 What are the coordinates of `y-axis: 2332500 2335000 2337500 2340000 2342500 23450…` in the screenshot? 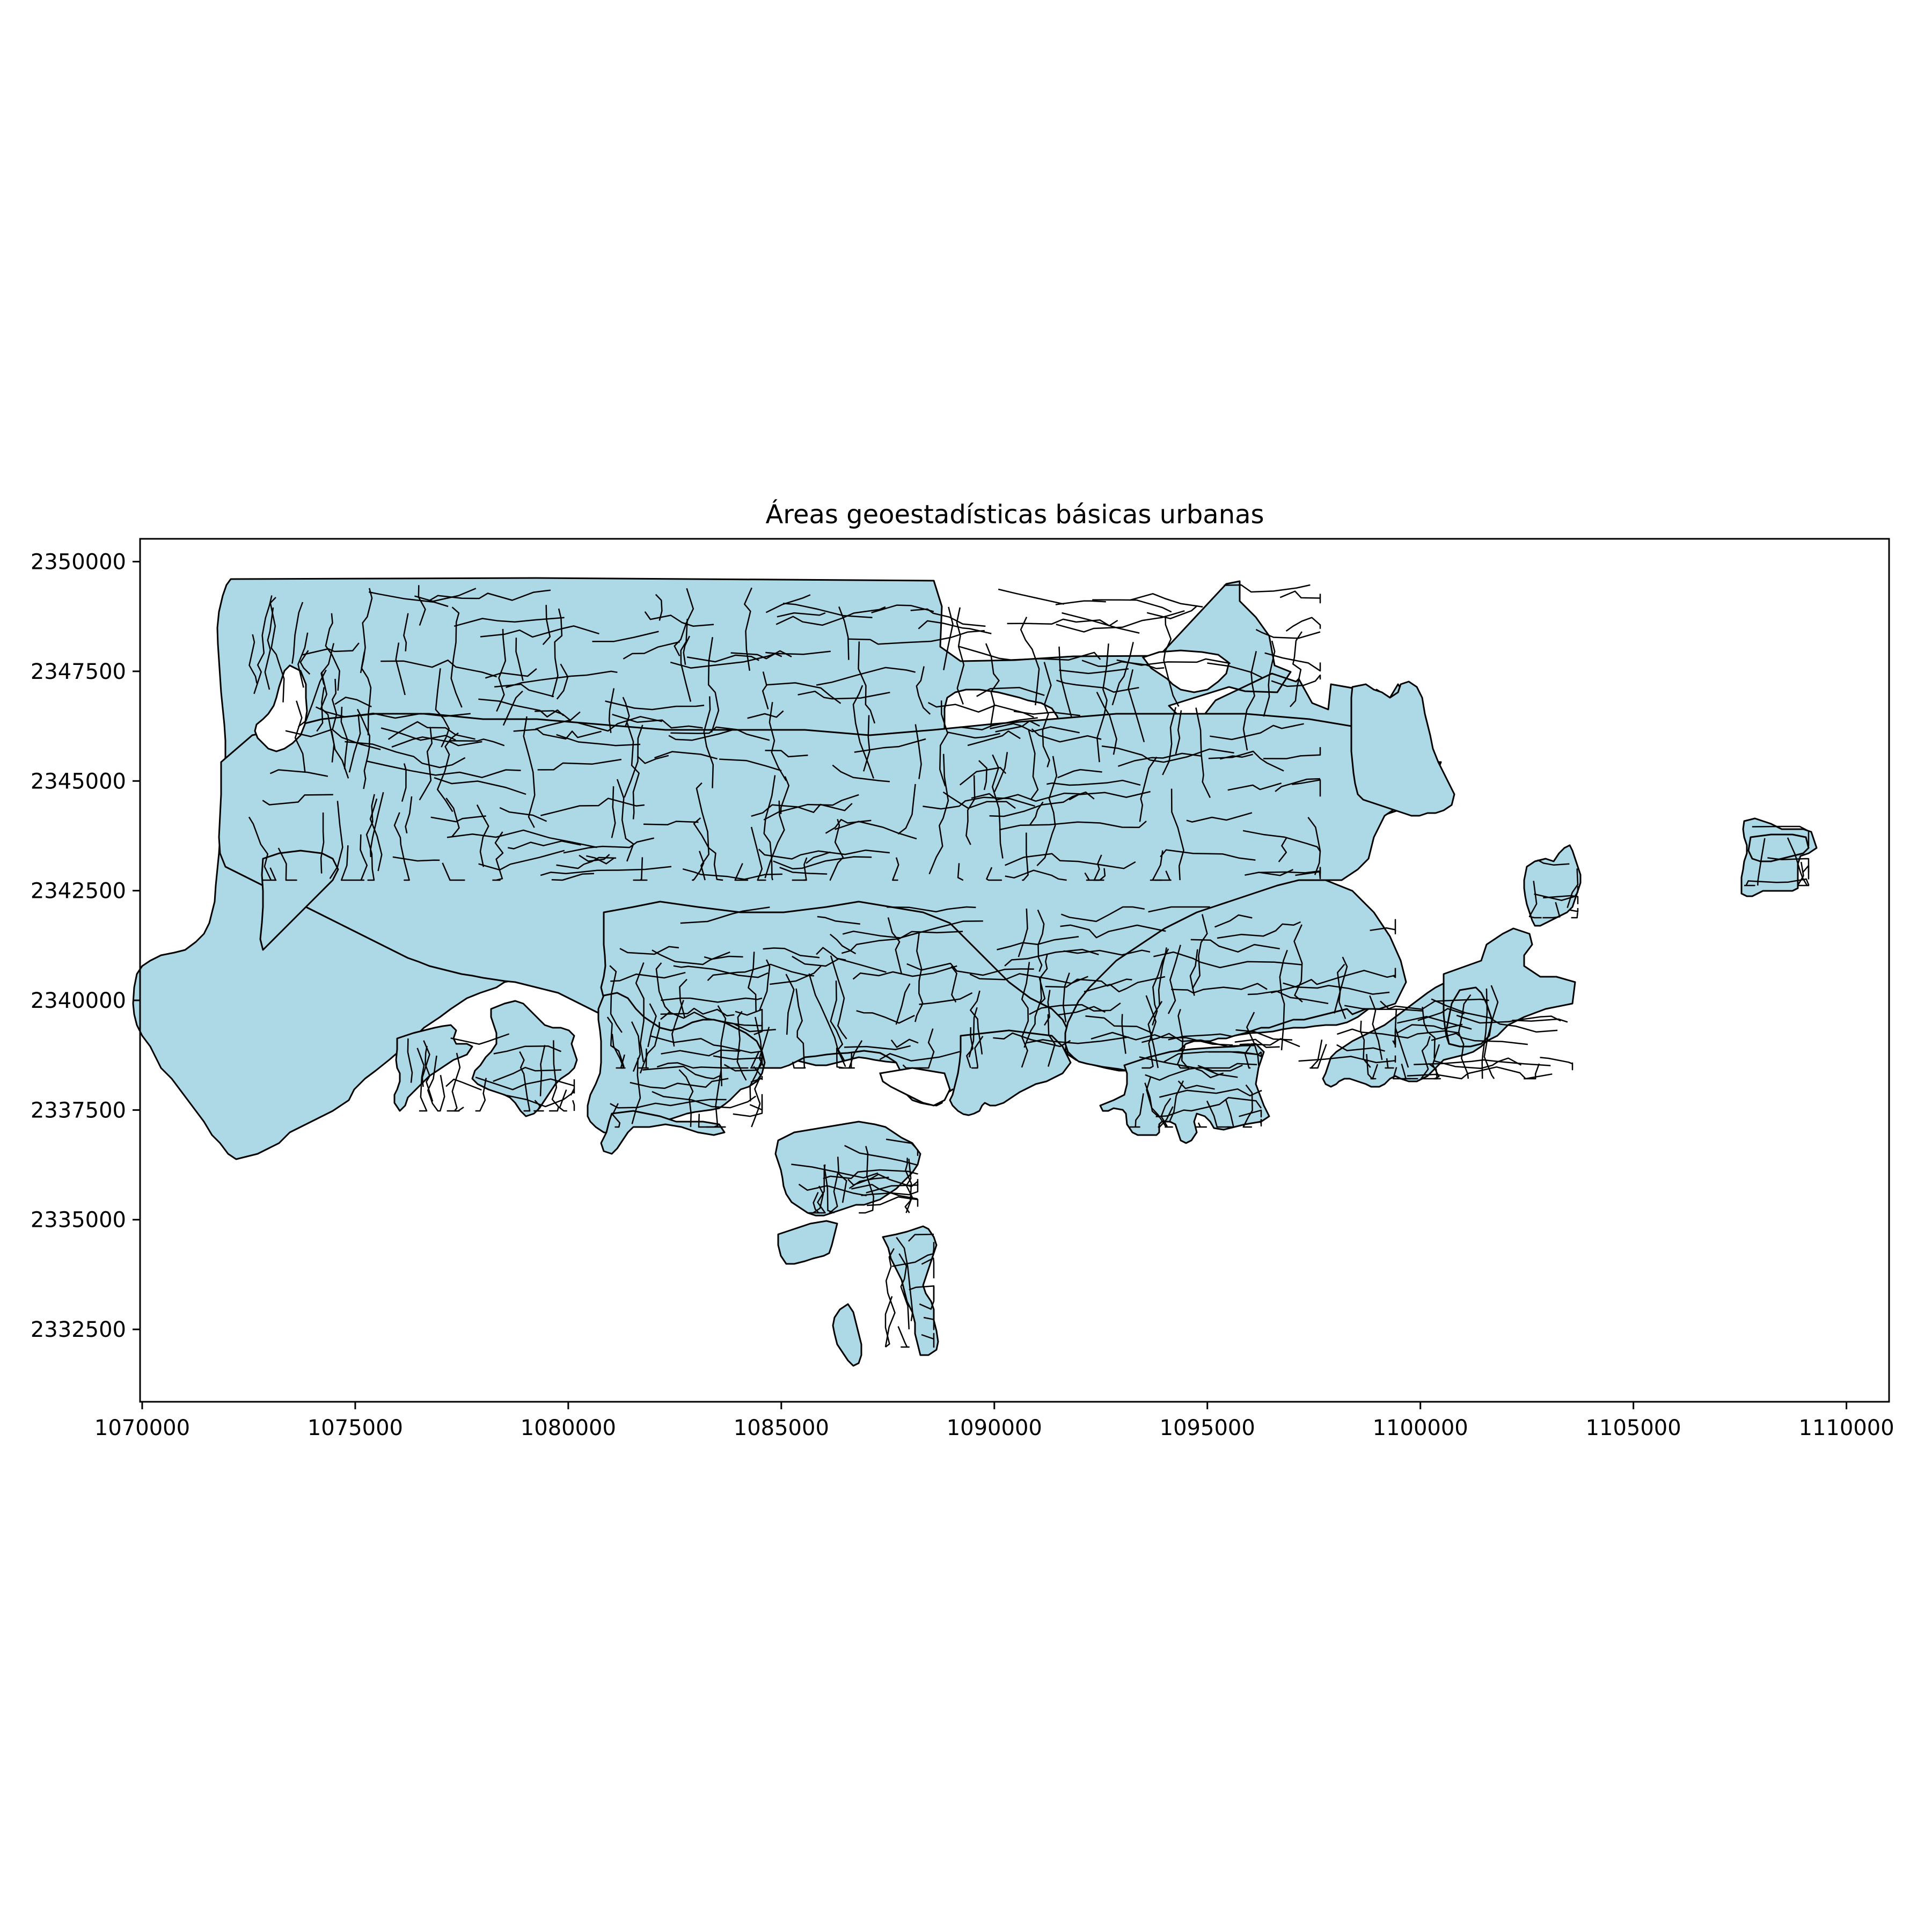 It's located at (85, 946).